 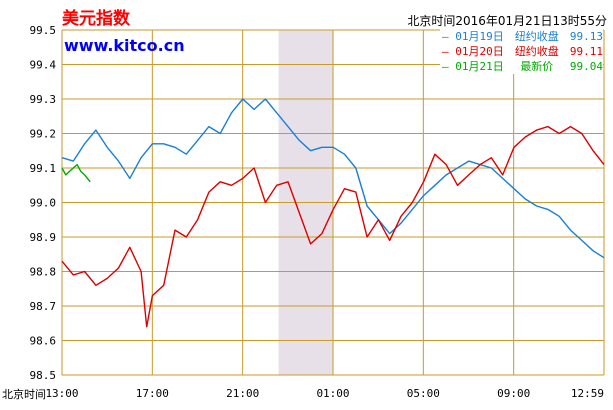 I want to click on legend-item: — 01月20日 纽约收盘 99.11, so click(x=521, y=51).